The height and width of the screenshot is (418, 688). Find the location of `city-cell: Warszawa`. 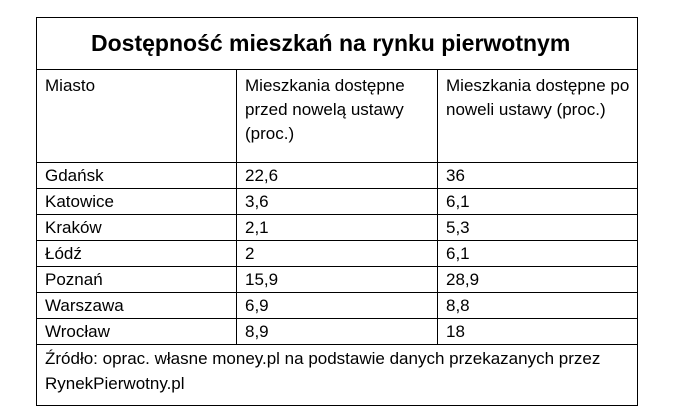

city-cell: Warszawa is located at coordinates (137, 305).